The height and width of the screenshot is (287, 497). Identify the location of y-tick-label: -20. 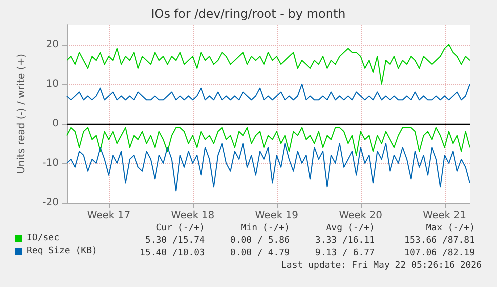
(50, 203).